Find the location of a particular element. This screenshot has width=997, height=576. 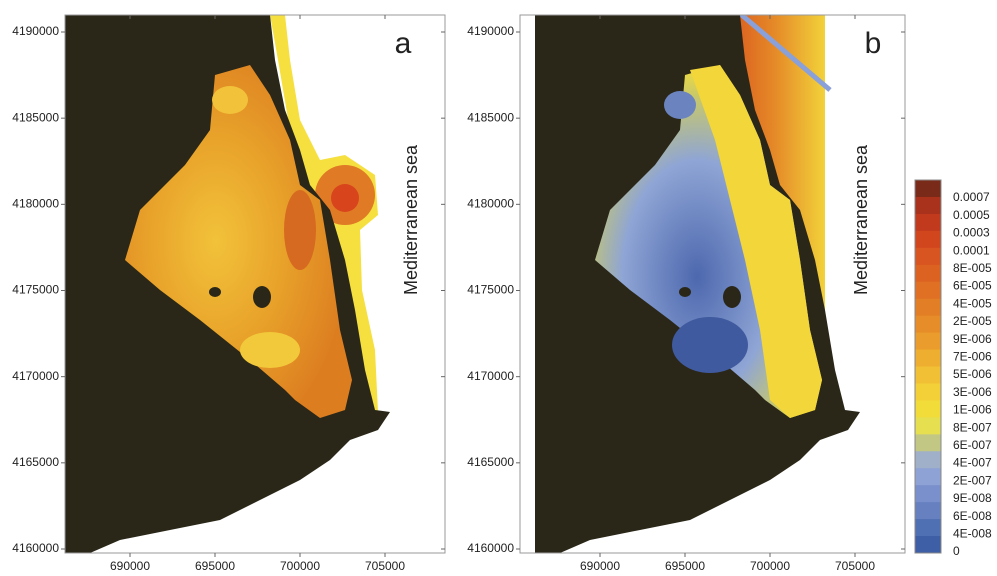

colorbar-label: 7E-006 is located at coordinates (972, 356).